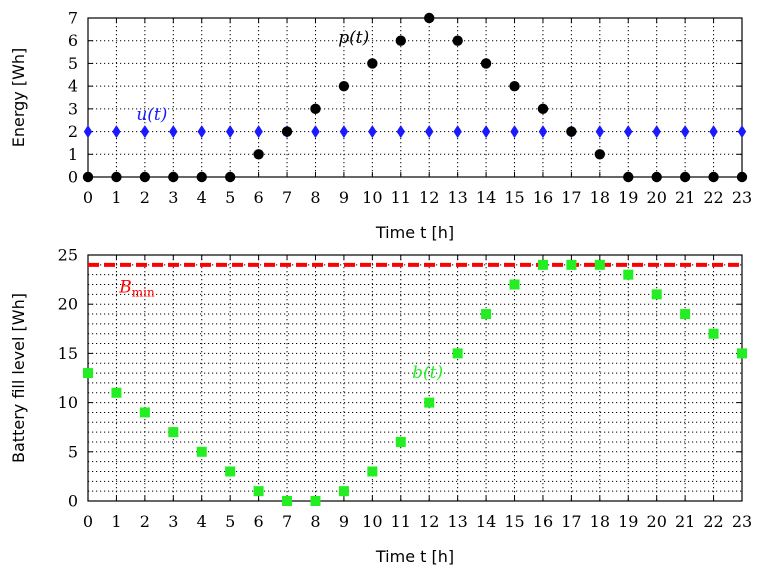 Image resolution: width=771 pixels, height=574 pixels. Describe the element at coordinates (315, 197) in the screenshot. I see `energy-x-tick-label: 8` at that location.